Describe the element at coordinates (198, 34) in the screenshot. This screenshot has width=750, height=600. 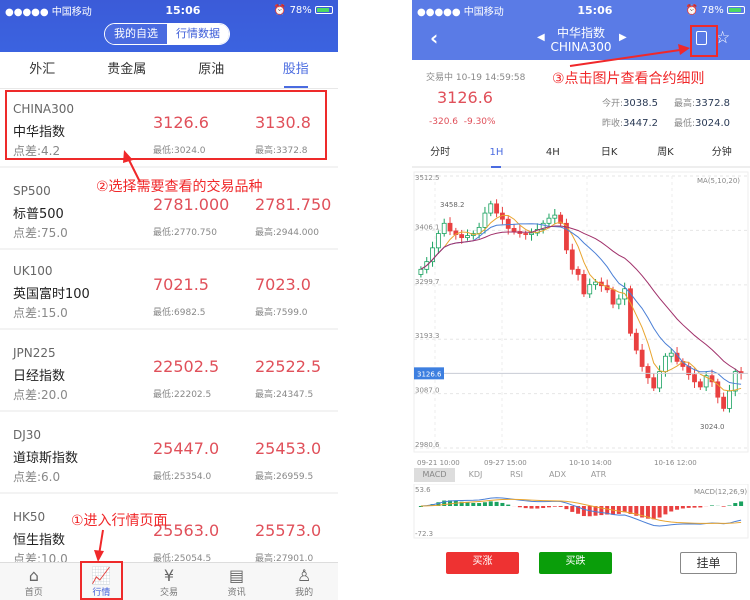
I see `segment-market-data: 行情数据` at that location.